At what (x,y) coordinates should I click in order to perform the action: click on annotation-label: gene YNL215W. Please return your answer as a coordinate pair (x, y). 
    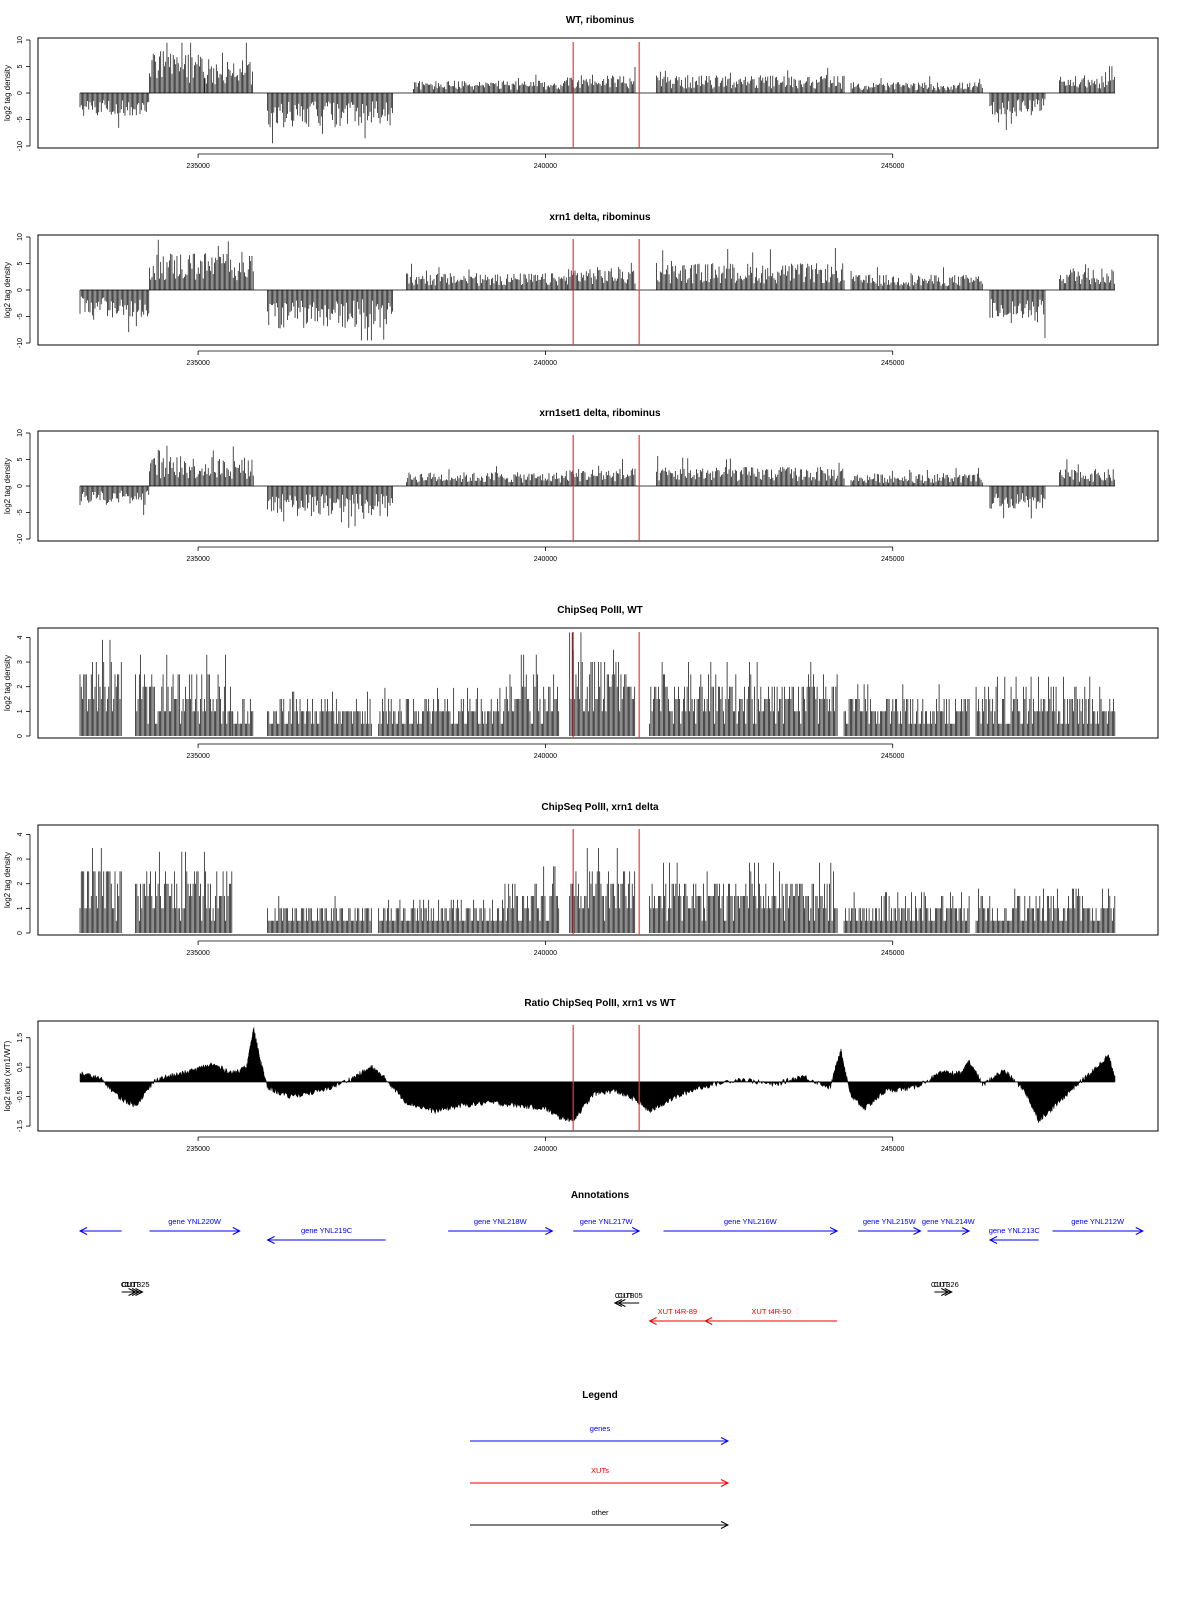
    Looking at the image, I should click on (890, 1221).